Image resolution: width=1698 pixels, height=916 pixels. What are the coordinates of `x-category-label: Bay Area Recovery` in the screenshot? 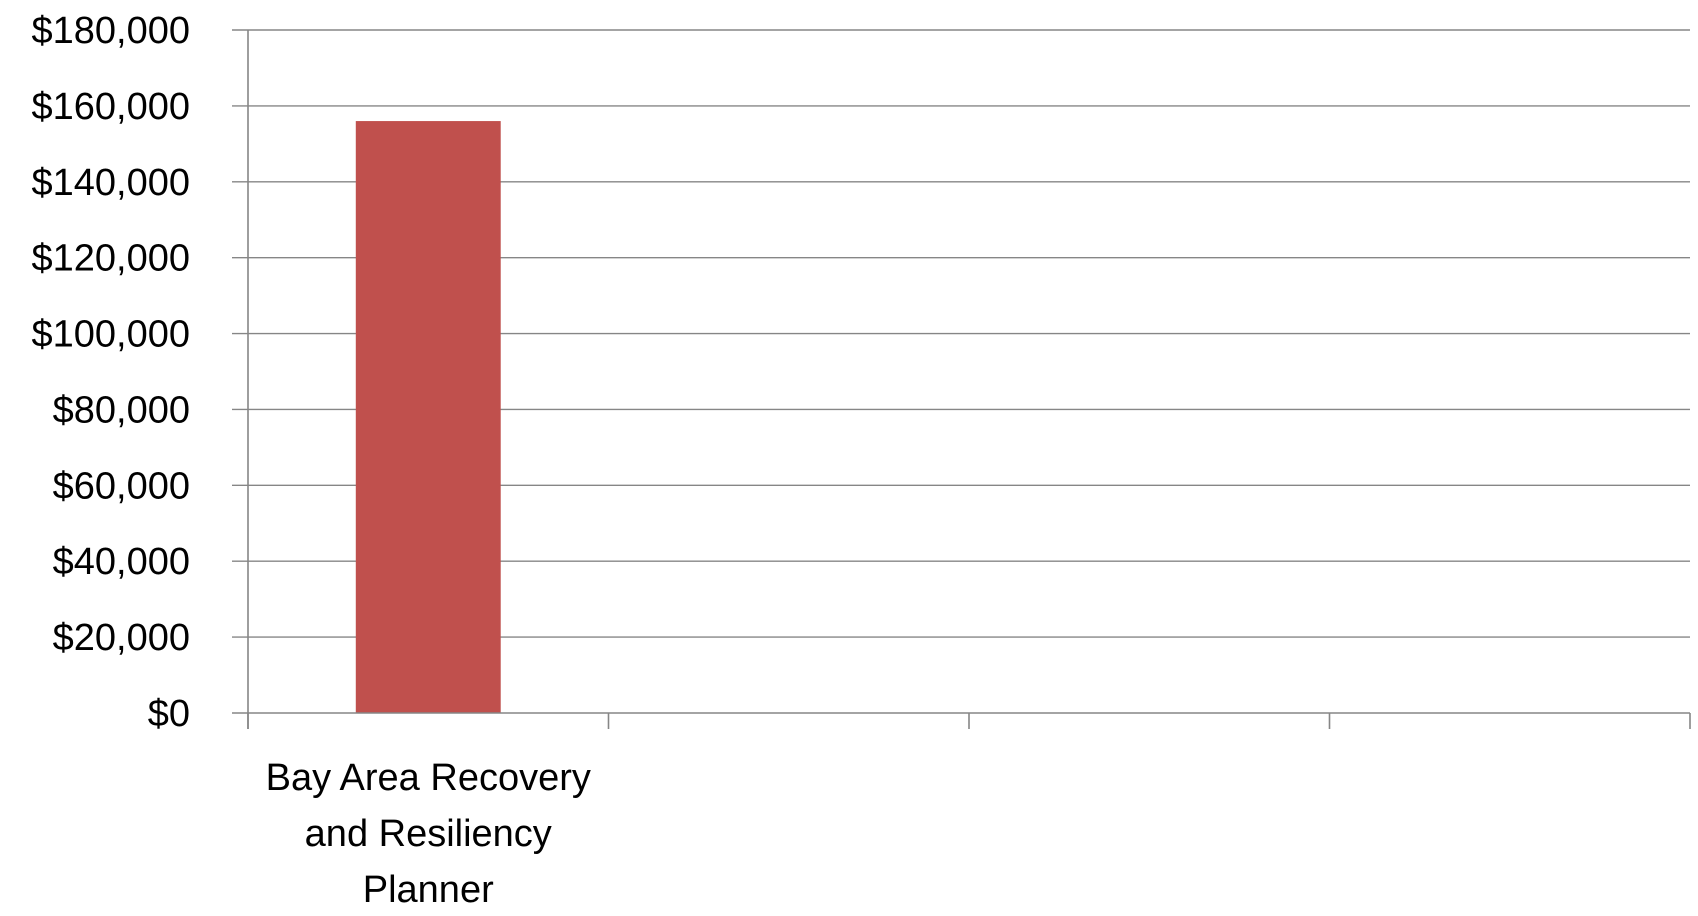 It's located at (428, 778).